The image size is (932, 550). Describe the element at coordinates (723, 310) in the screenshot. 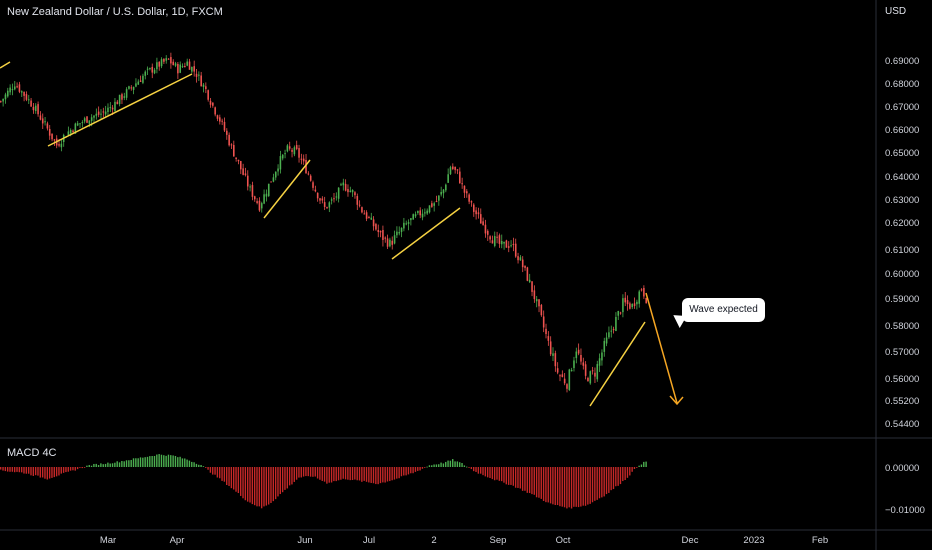

I see `wave-expected-callout: Wave expected` at that location.